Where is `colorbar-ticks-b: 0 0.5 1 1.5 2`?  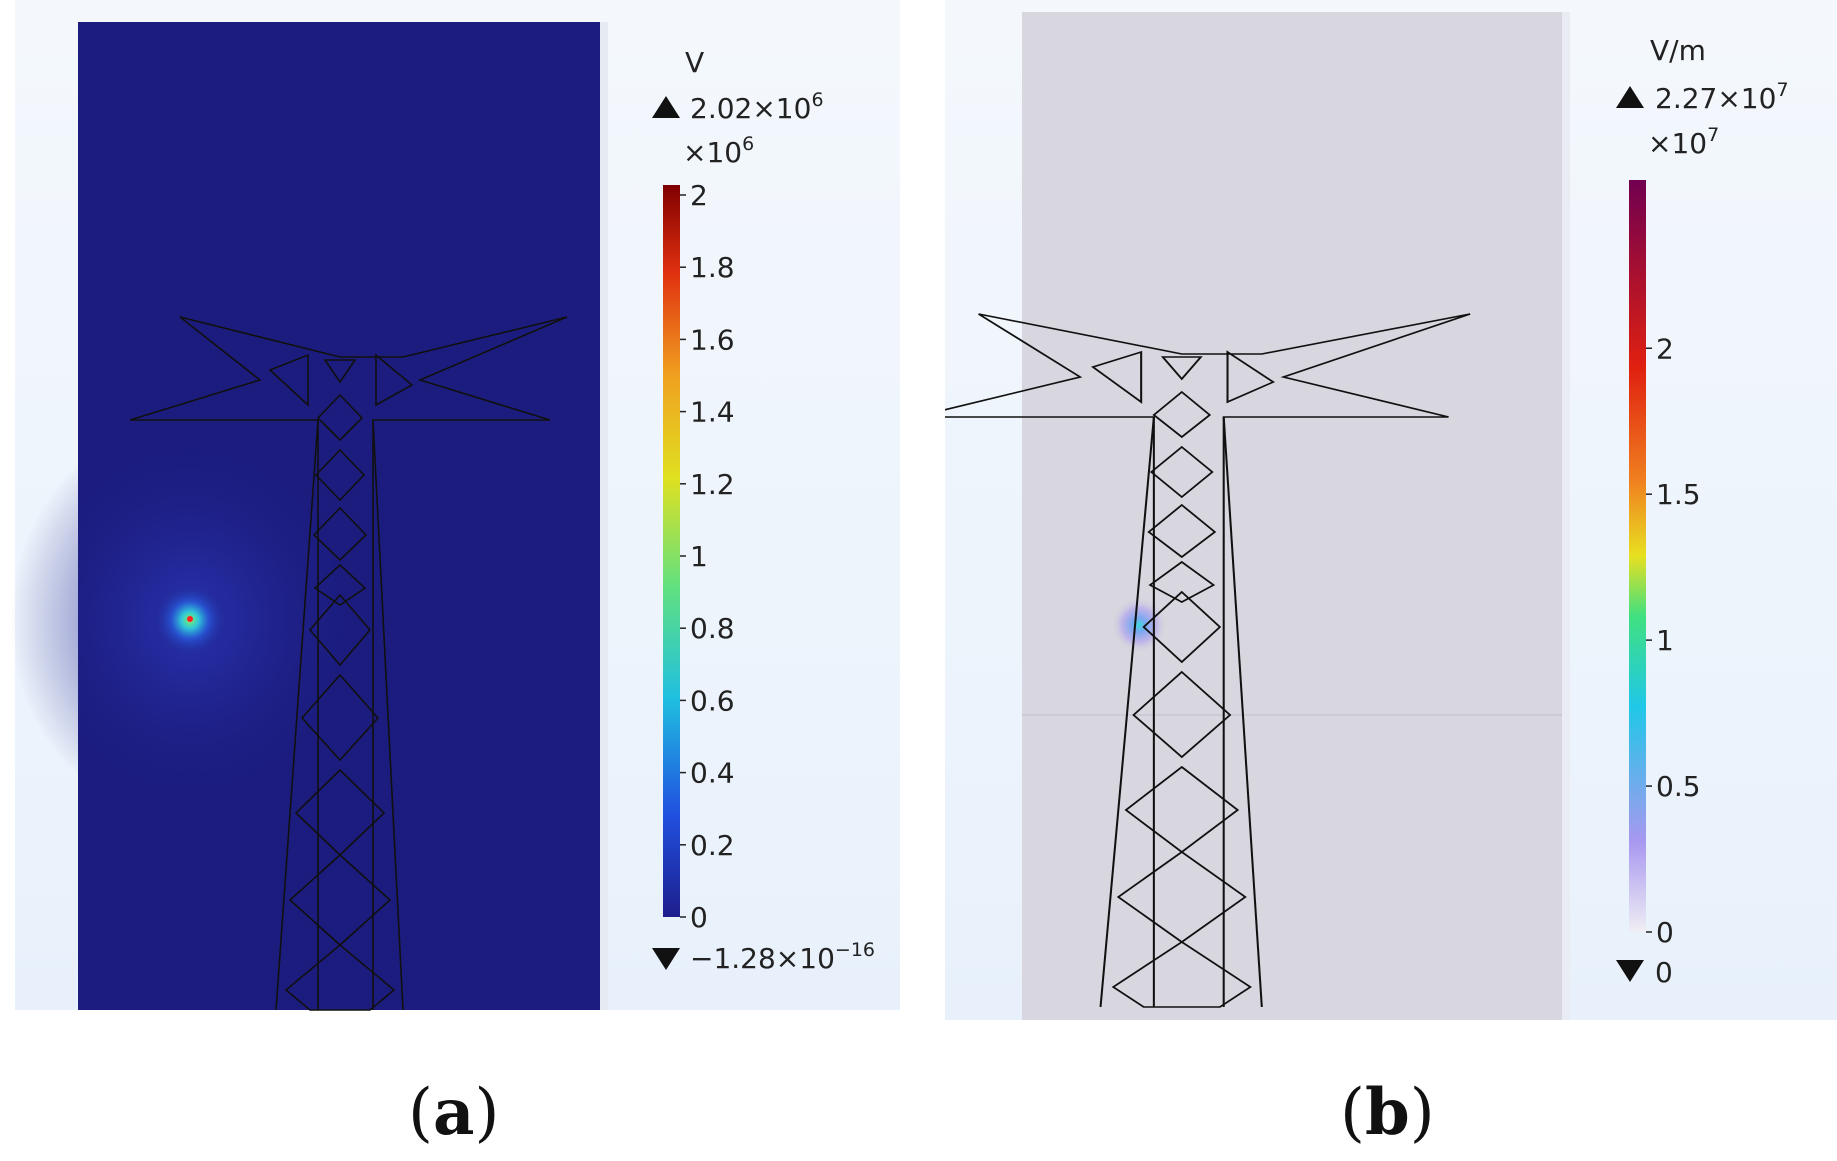
colorbar-ticks-b: 0 0.5 1 1.5 2 is located at coordinates (1673, 640).